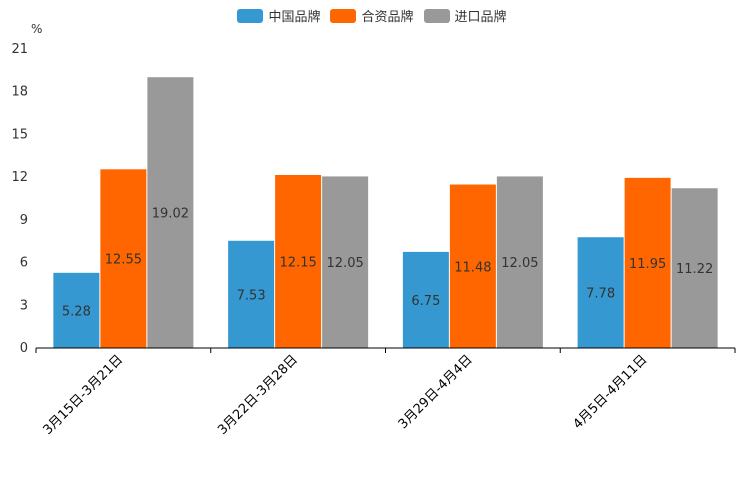 The height and width of the screenshot is (496, 744). Describe the element at coordinates (24, 220) in the screenshot. I see `y-tick-label: 9` at that location.